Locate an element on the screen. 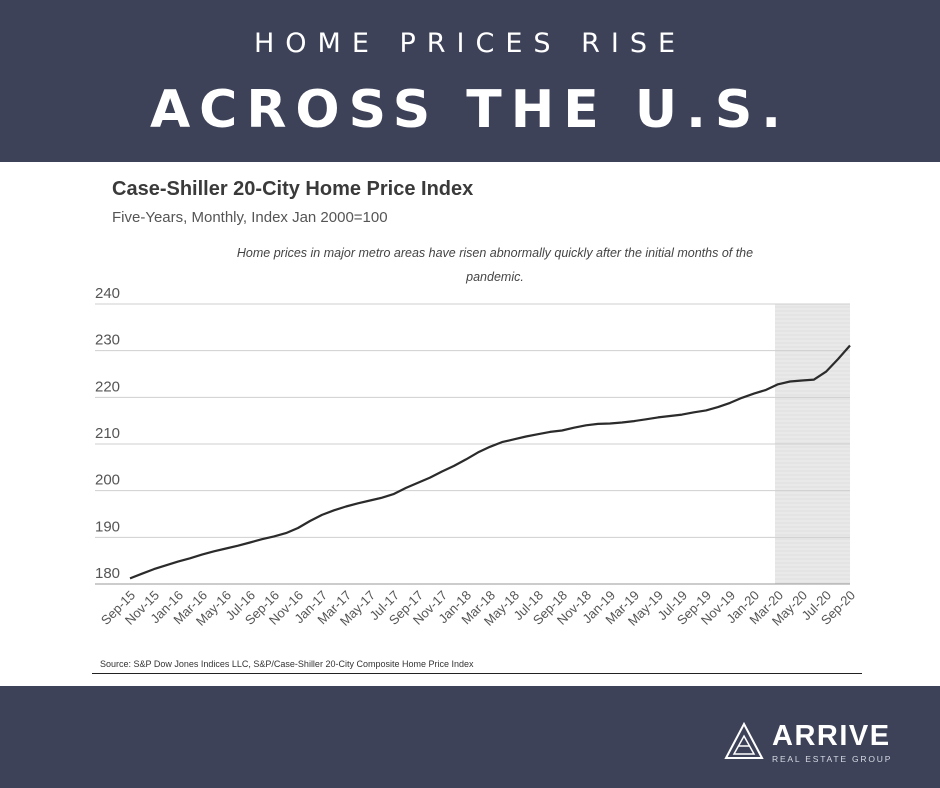 This screenshot has height=788, width=940. chart-title: Case-Shiller 20-City Home Price Index is located at coordinates (293, 189).